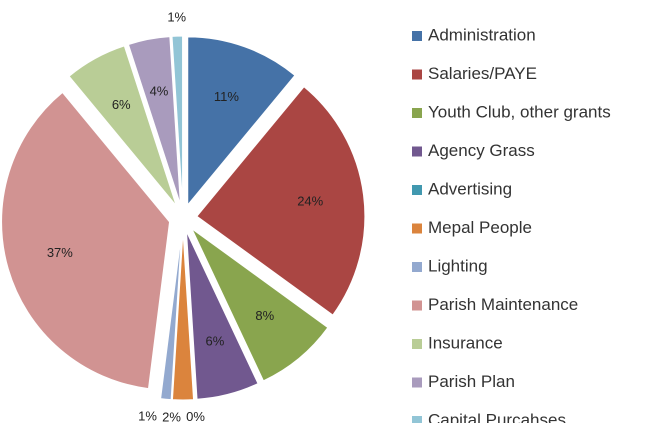 The height and width of the screenshot is (423, 645). Describe the element at coordinates (470, 188) in the screenshot. I see `legend-label: Advertising` at that location.